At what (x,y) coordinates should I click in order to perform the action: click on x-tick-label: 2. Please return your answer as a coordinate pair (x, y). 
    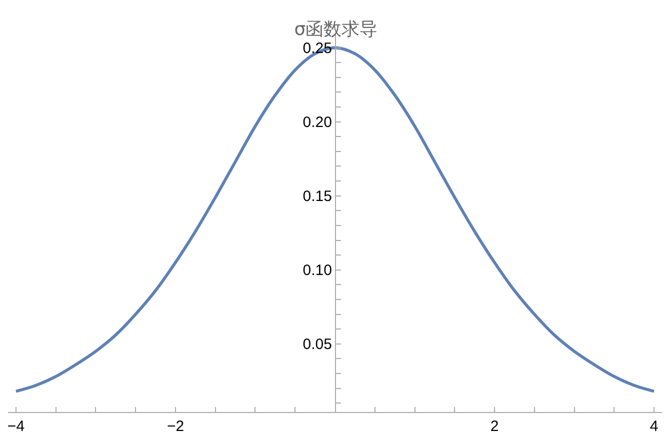
    Looking at the image, I should click on (494, 426).